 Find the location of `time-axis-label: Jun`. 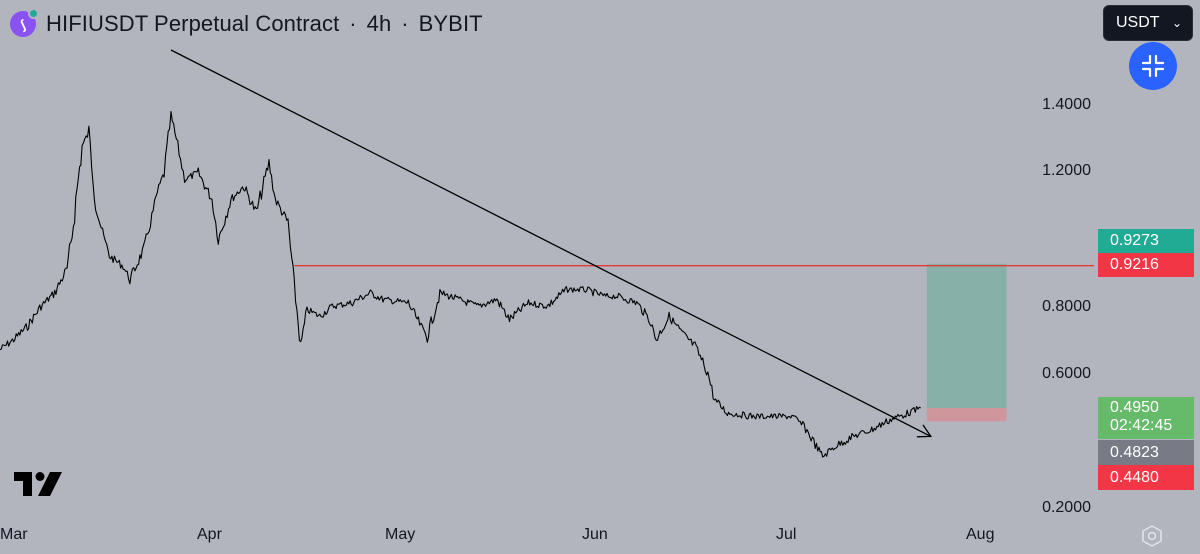

time-axis-label: Jun is located at coordinates (595, 534).